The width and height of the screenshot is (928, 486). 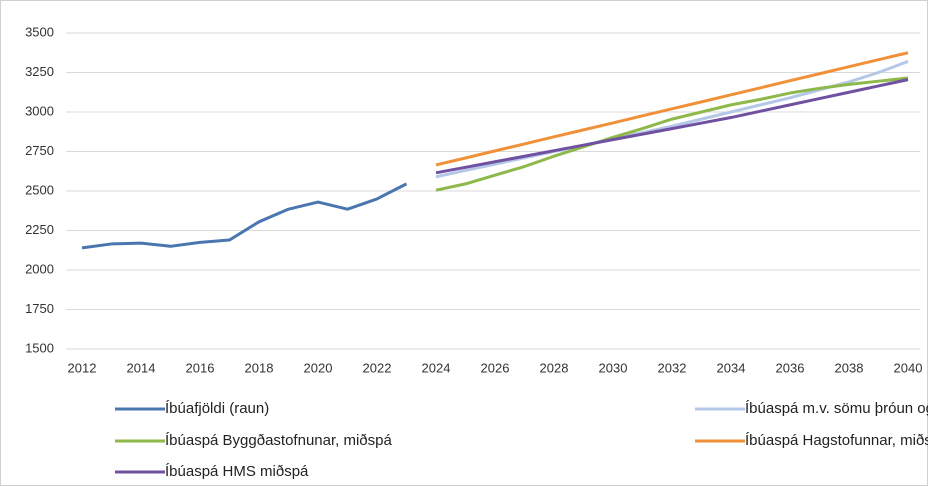 I want to click on x-tick-label: 2036, so click(x=790, y=367).